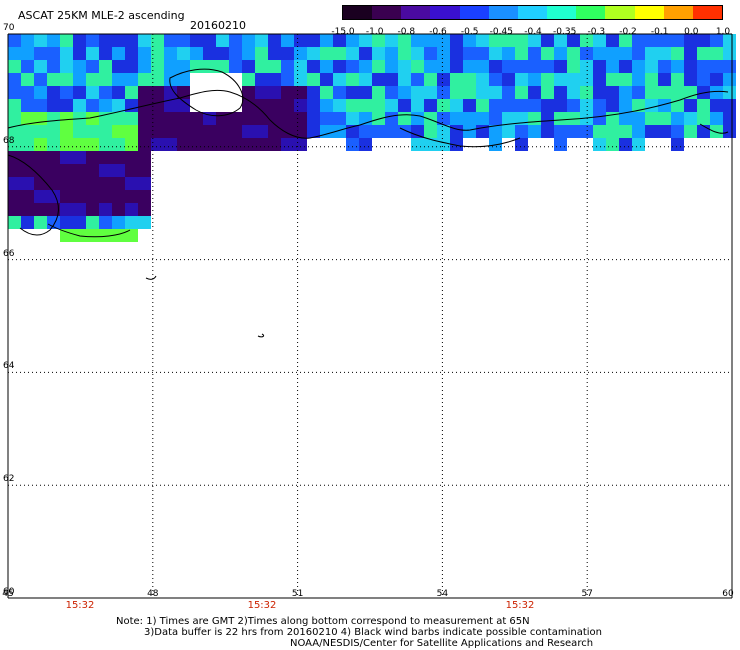  I want to click on longitude-label: 57, so click(587, 594).